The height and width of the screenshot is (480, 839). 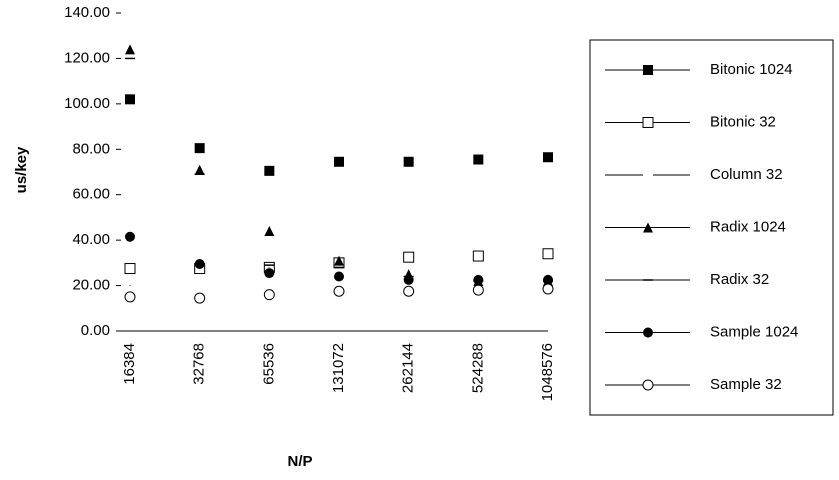 What do you see at coordinates (95, 330) in the screenshot?
I see `y-tick-label: 0.00` at bounding box center [95, 330].